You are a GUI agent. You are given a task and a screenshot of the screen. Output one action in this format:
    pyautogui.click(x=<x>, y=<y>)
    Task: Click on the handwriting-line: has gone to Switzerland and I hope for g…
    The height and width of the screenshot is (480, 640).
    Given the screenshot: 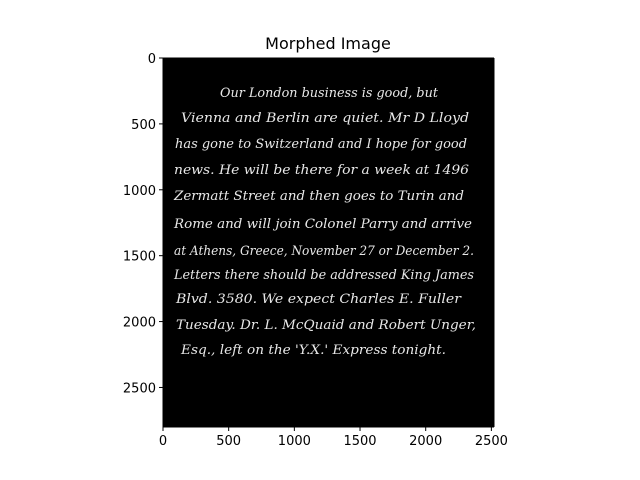 What is the action you would take?
    pyautogui.click(x=321, y=144)
    